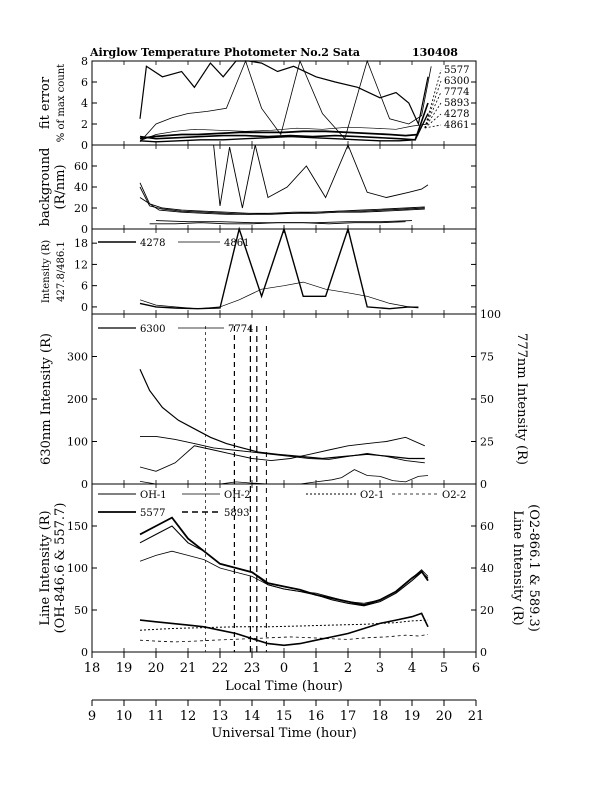  Describe the element at coordinates (284, 686) in the screenshot. I see `xlabel-local-time: Local Time (hour)` at that location.